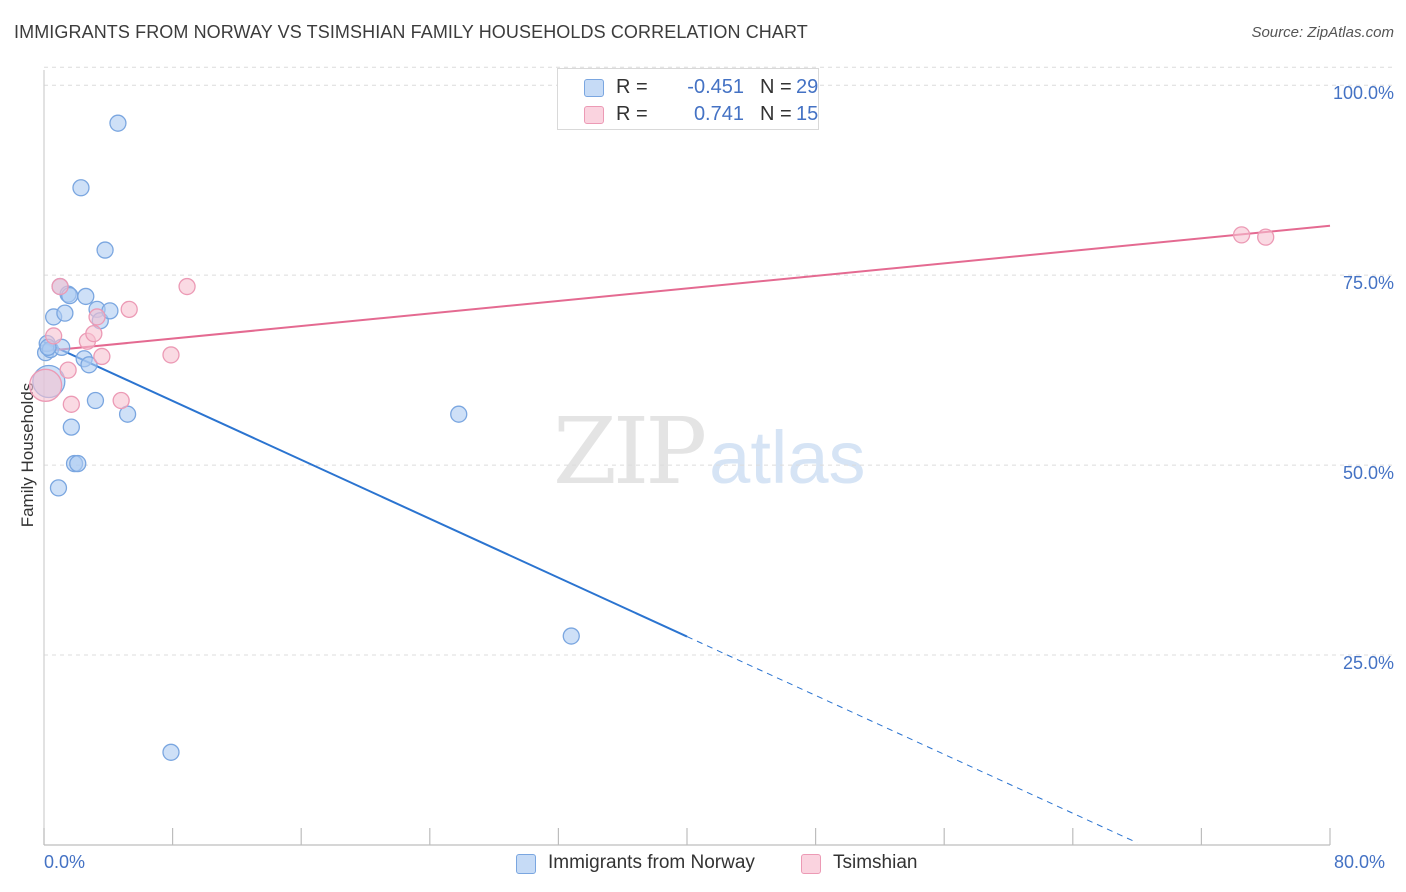 Image resolution: width=1406 pixels, height=892 pixels. What do you see at coordinates (715, 87) in the screenshot?
I see `r-value: -0.451` at bounding box center [715, 87].